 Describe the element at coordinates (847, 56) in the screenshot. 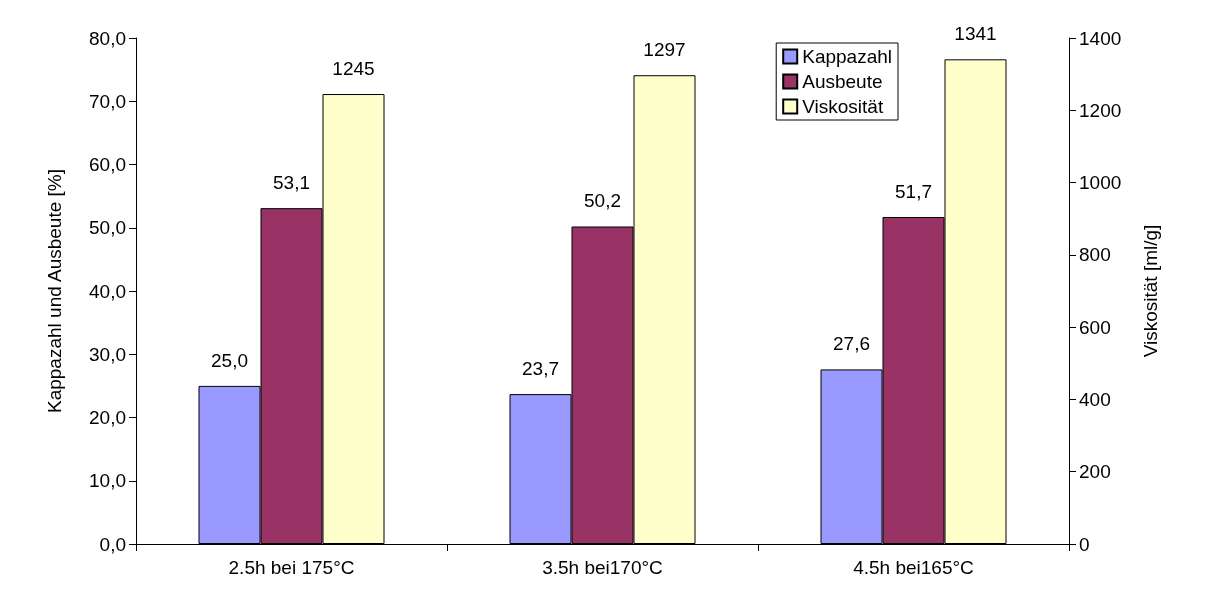

I see `legend-label: Kappazahl` at that location.